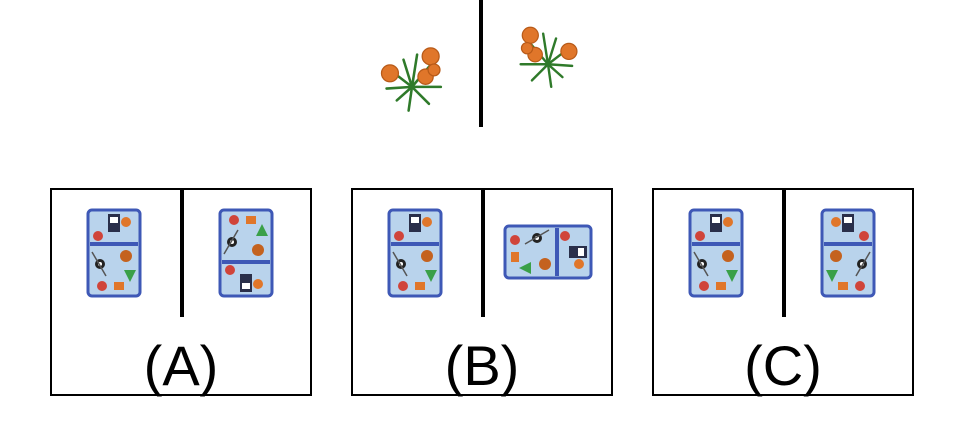  I want to click on question-left-image, so click(412, 75).